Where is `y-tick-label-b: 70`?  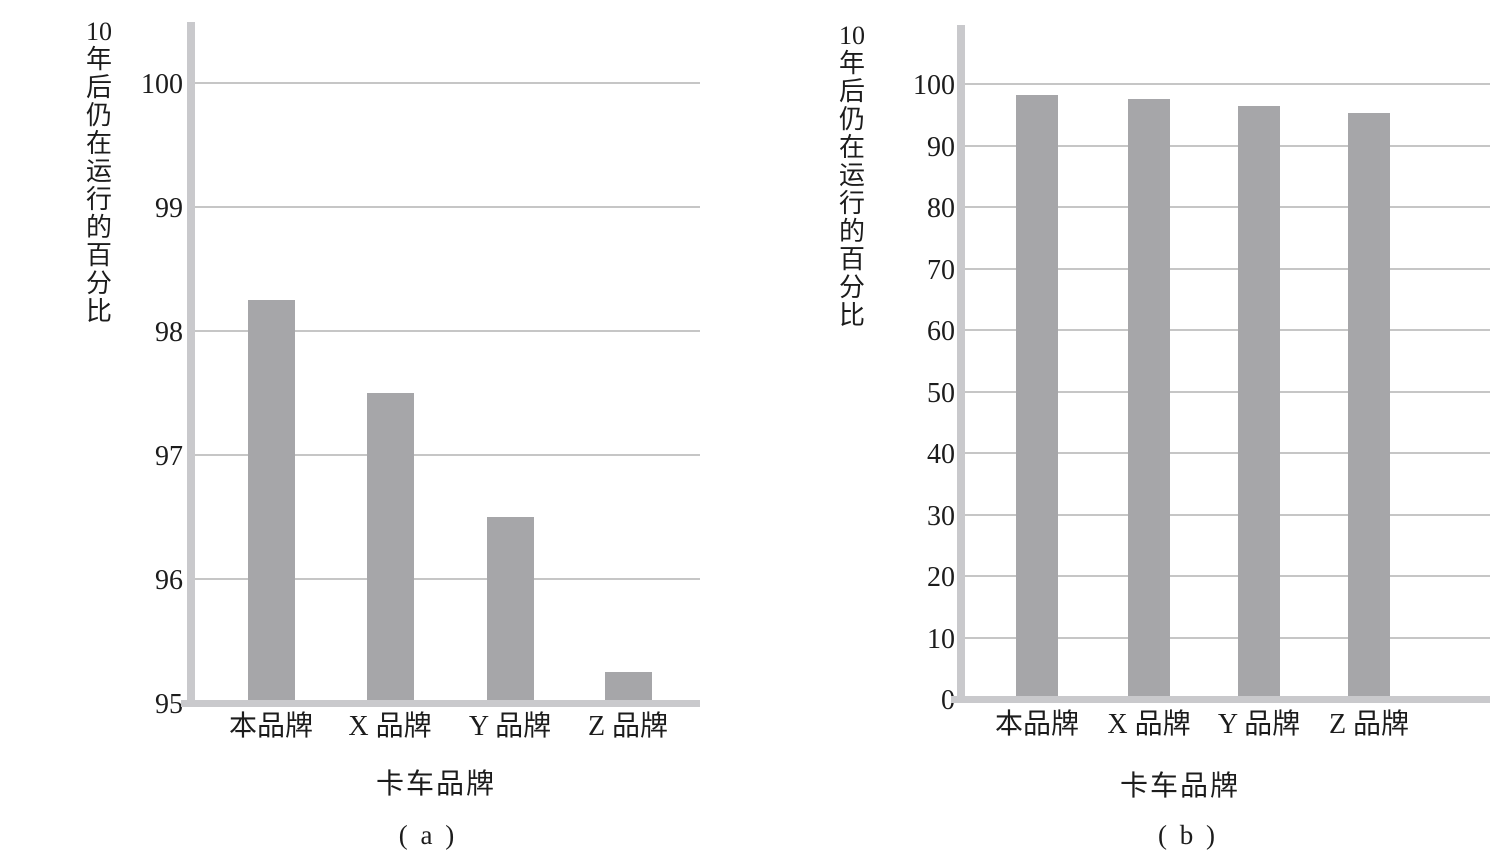 y-tick-label-b: 70 is located at coordinates (941, 270).